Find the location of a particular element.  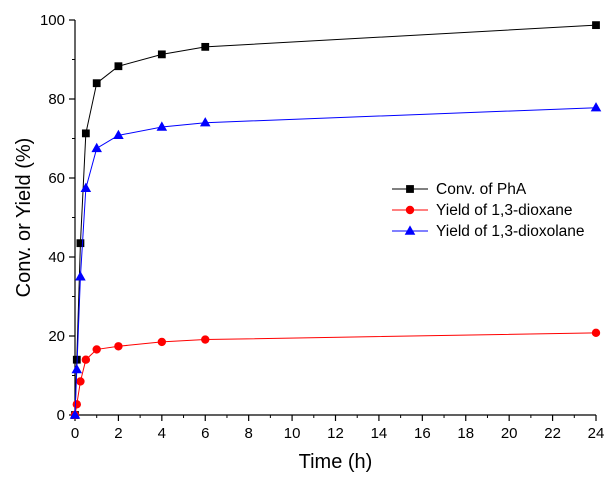

x-tick-label: 10 is located at coordinates (292, 433).